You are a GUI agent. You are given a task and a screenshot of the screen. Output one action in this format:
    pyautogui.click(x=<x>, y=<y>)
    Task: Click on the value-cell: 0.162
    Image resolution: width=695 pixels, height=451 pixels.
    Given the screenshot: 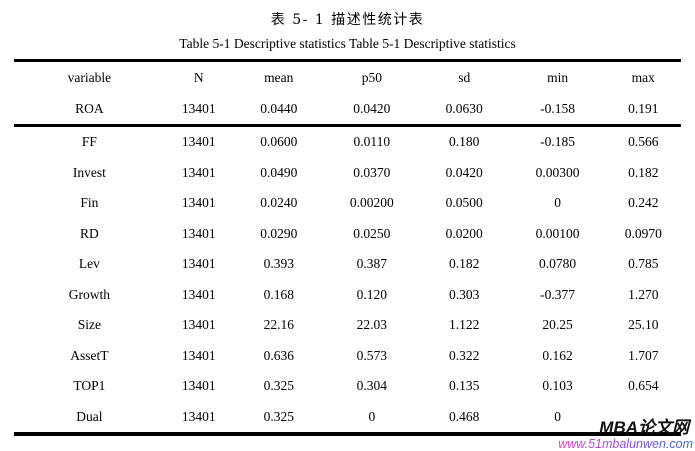 What is the action you would take?
    pyautogui.click(x=557, y=355)
    